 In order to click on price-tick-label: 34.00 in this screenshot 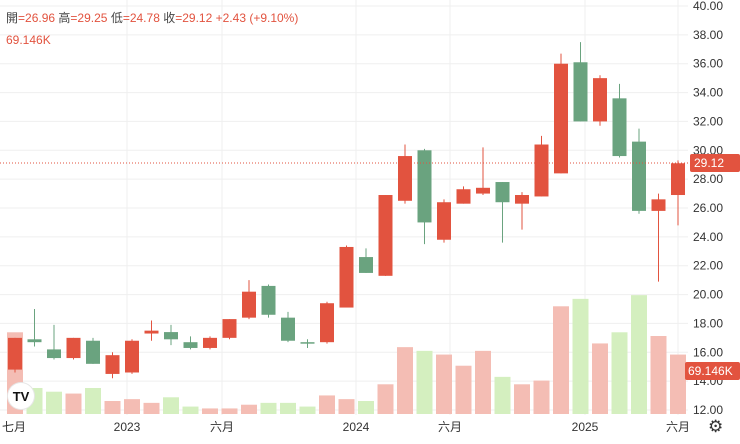, I will do `click(708, 93)`.